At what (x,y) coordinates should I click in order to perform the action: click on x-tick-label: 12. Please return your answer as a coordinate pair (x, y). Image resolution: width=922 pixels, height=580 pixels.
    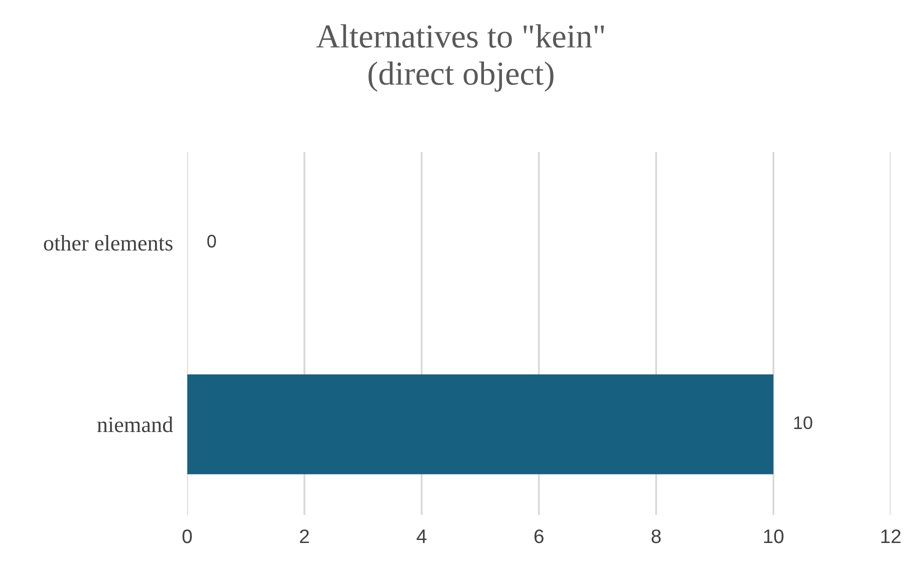
    Looking at the image, I should click on (890, 536).